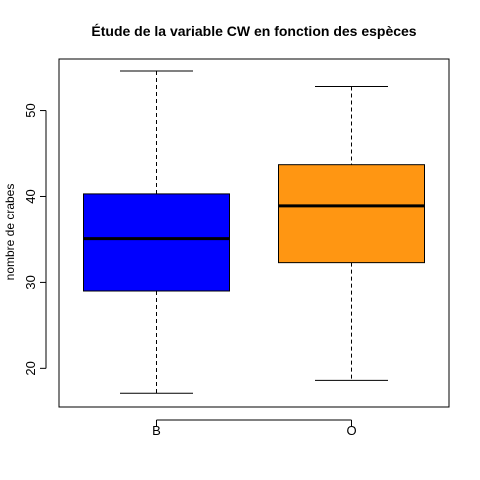 This screenshot has width=480, height=480. What do you see at coordinates (351, 430) in the screenshot?
I see `x-tick-label-o: O` at bounding box center [351, 430].